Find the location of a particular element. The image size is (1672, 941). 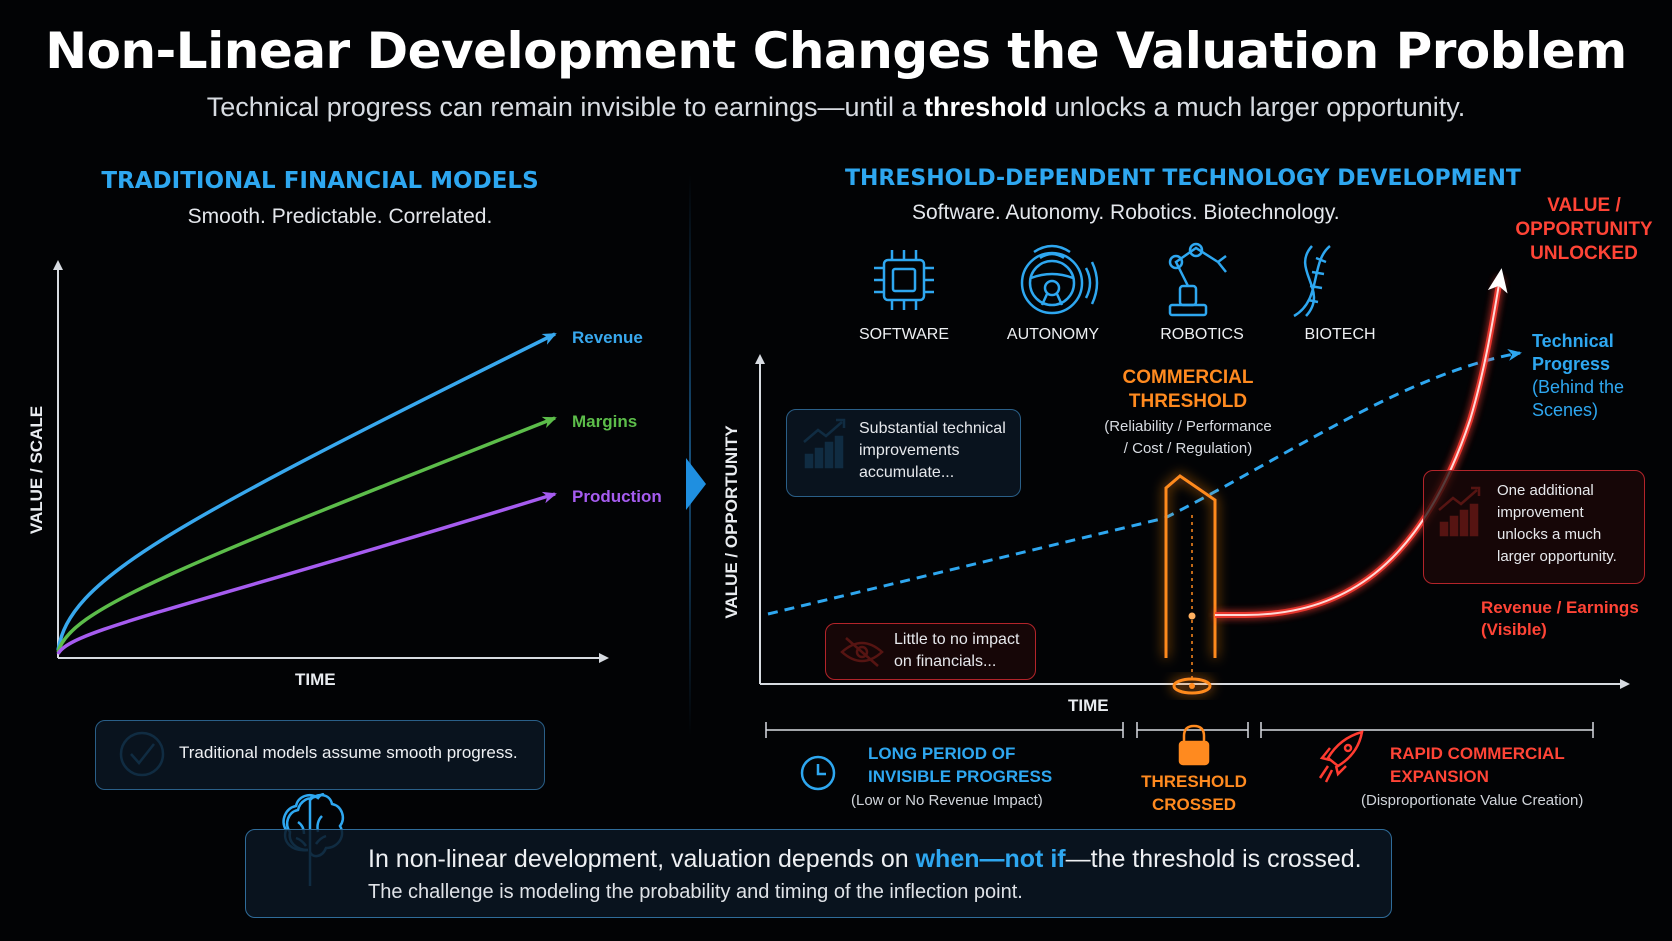

chip-icon is located at coordinates (904, 280).